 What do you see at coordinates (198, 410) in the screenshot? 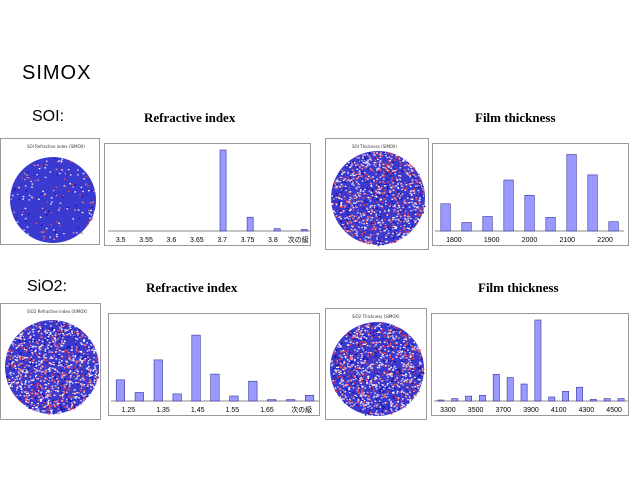
I see `tick-label: 1.45` at bounding box center [198, 410].